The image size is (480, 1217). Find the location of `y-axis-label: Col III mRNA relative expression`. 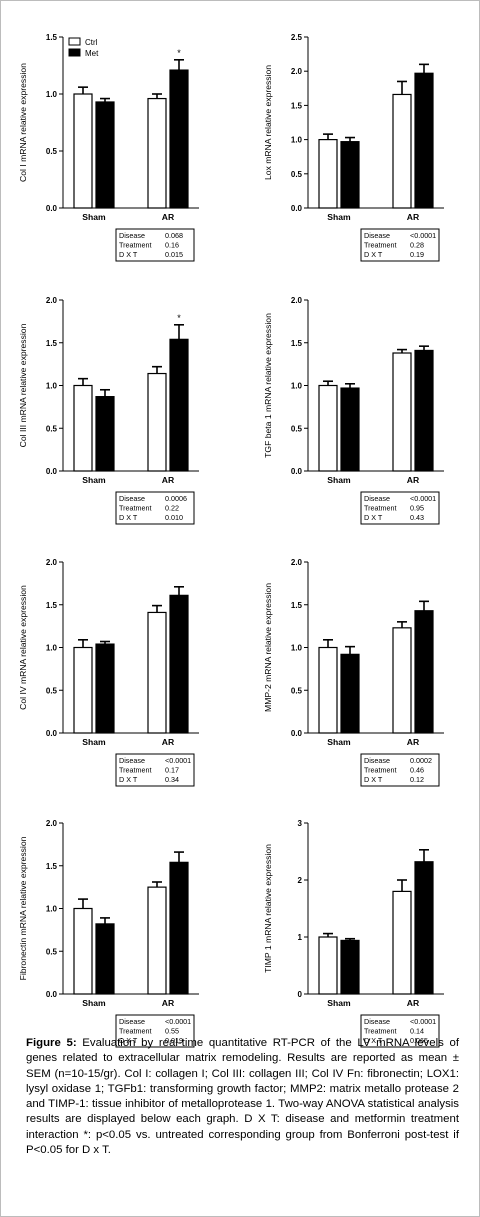

y-axis-label: Col III mRNA relative expression is located at coordinates (23, 385).